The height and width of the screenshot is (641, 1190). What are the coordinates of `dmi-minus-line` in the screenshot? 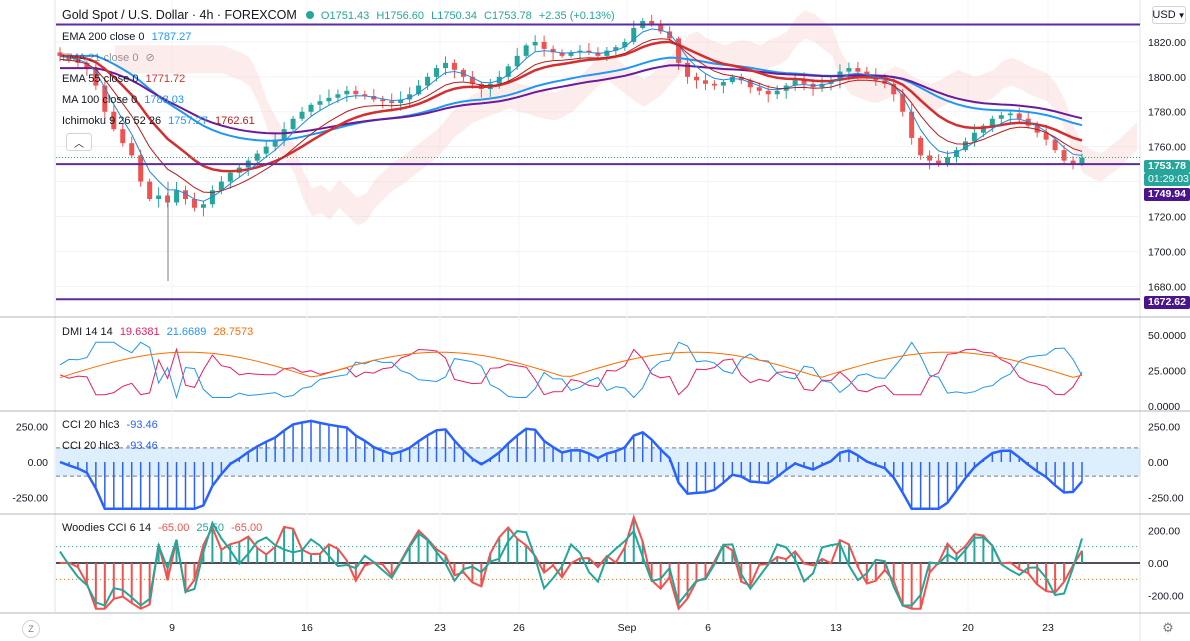 It's located at (571, 370).